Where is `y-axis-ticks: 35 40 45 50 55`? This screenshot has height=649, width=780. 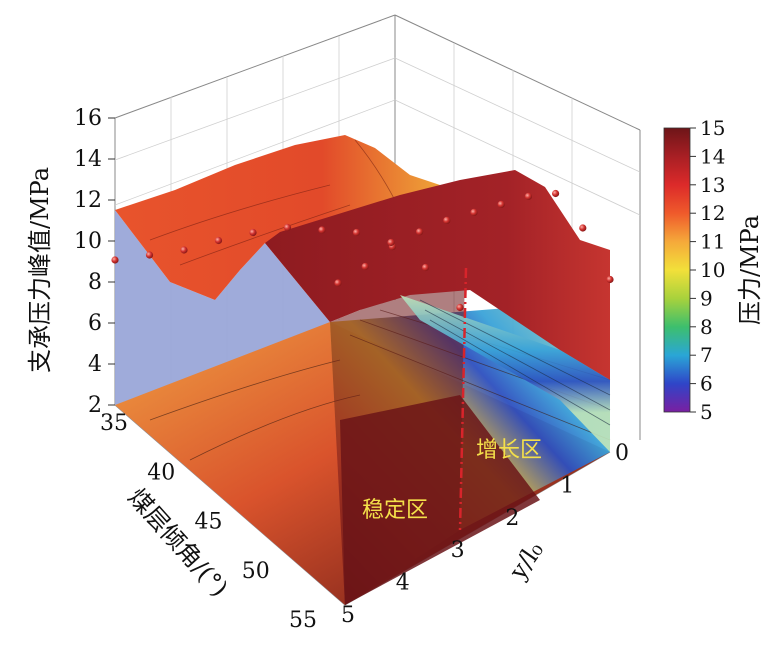
y-axis-ticks: 35 40 45 50 55 is located at coordinates (208, 522).